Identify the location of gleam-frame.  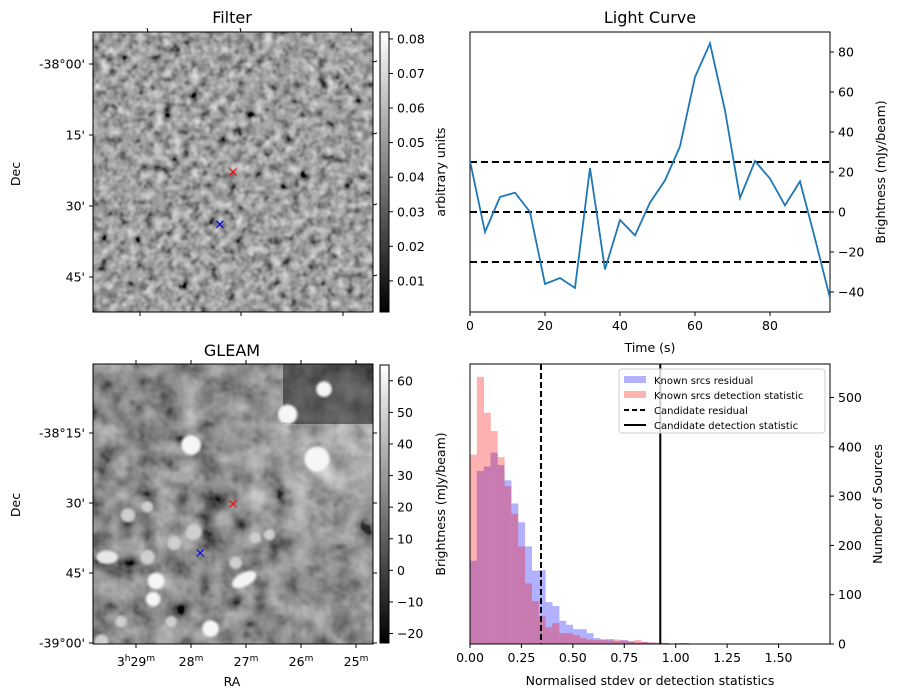
(233, 504).